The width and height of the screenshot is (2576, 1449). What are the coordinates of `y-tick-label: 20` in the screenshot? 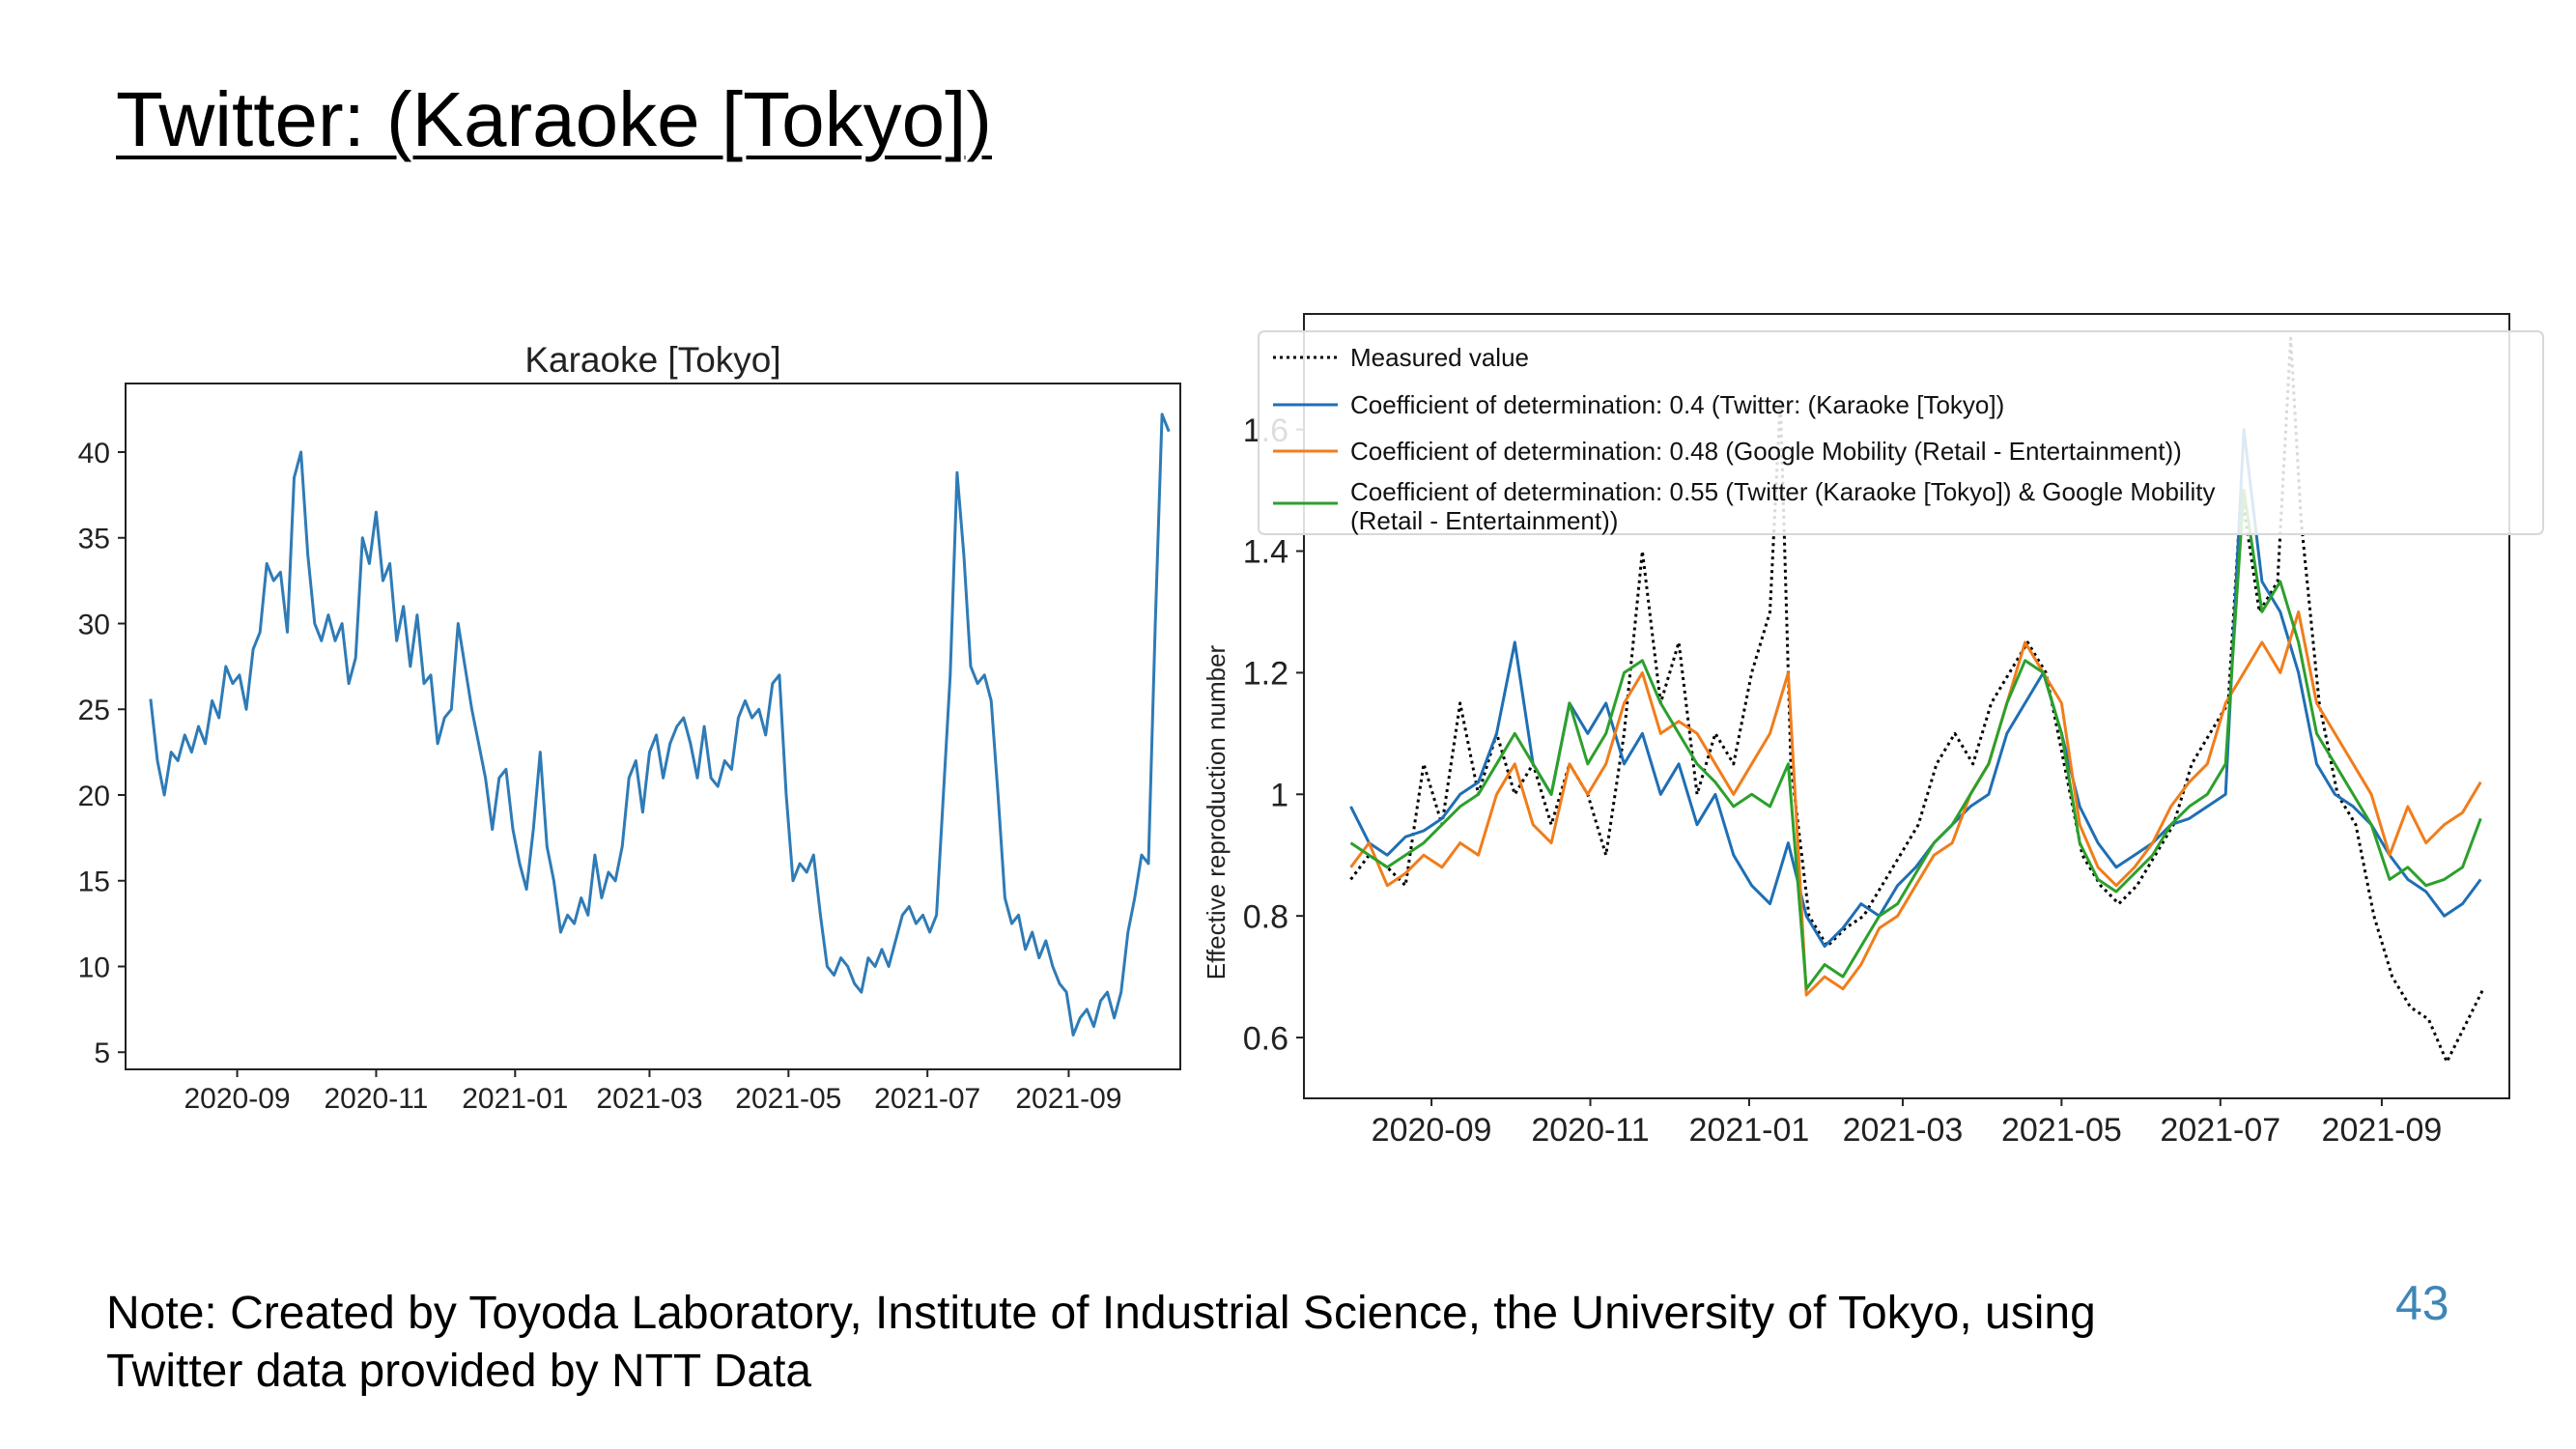 It's located at (94, 796).